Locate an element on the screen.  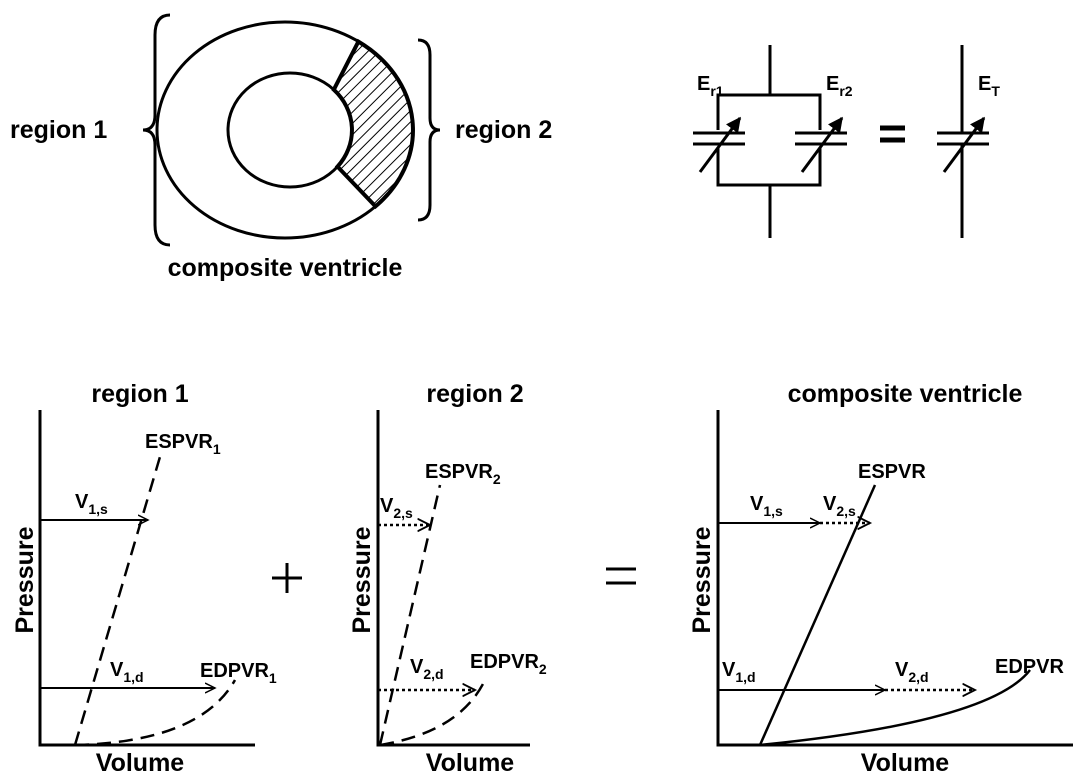
operators is located at coordinates (454, 578).